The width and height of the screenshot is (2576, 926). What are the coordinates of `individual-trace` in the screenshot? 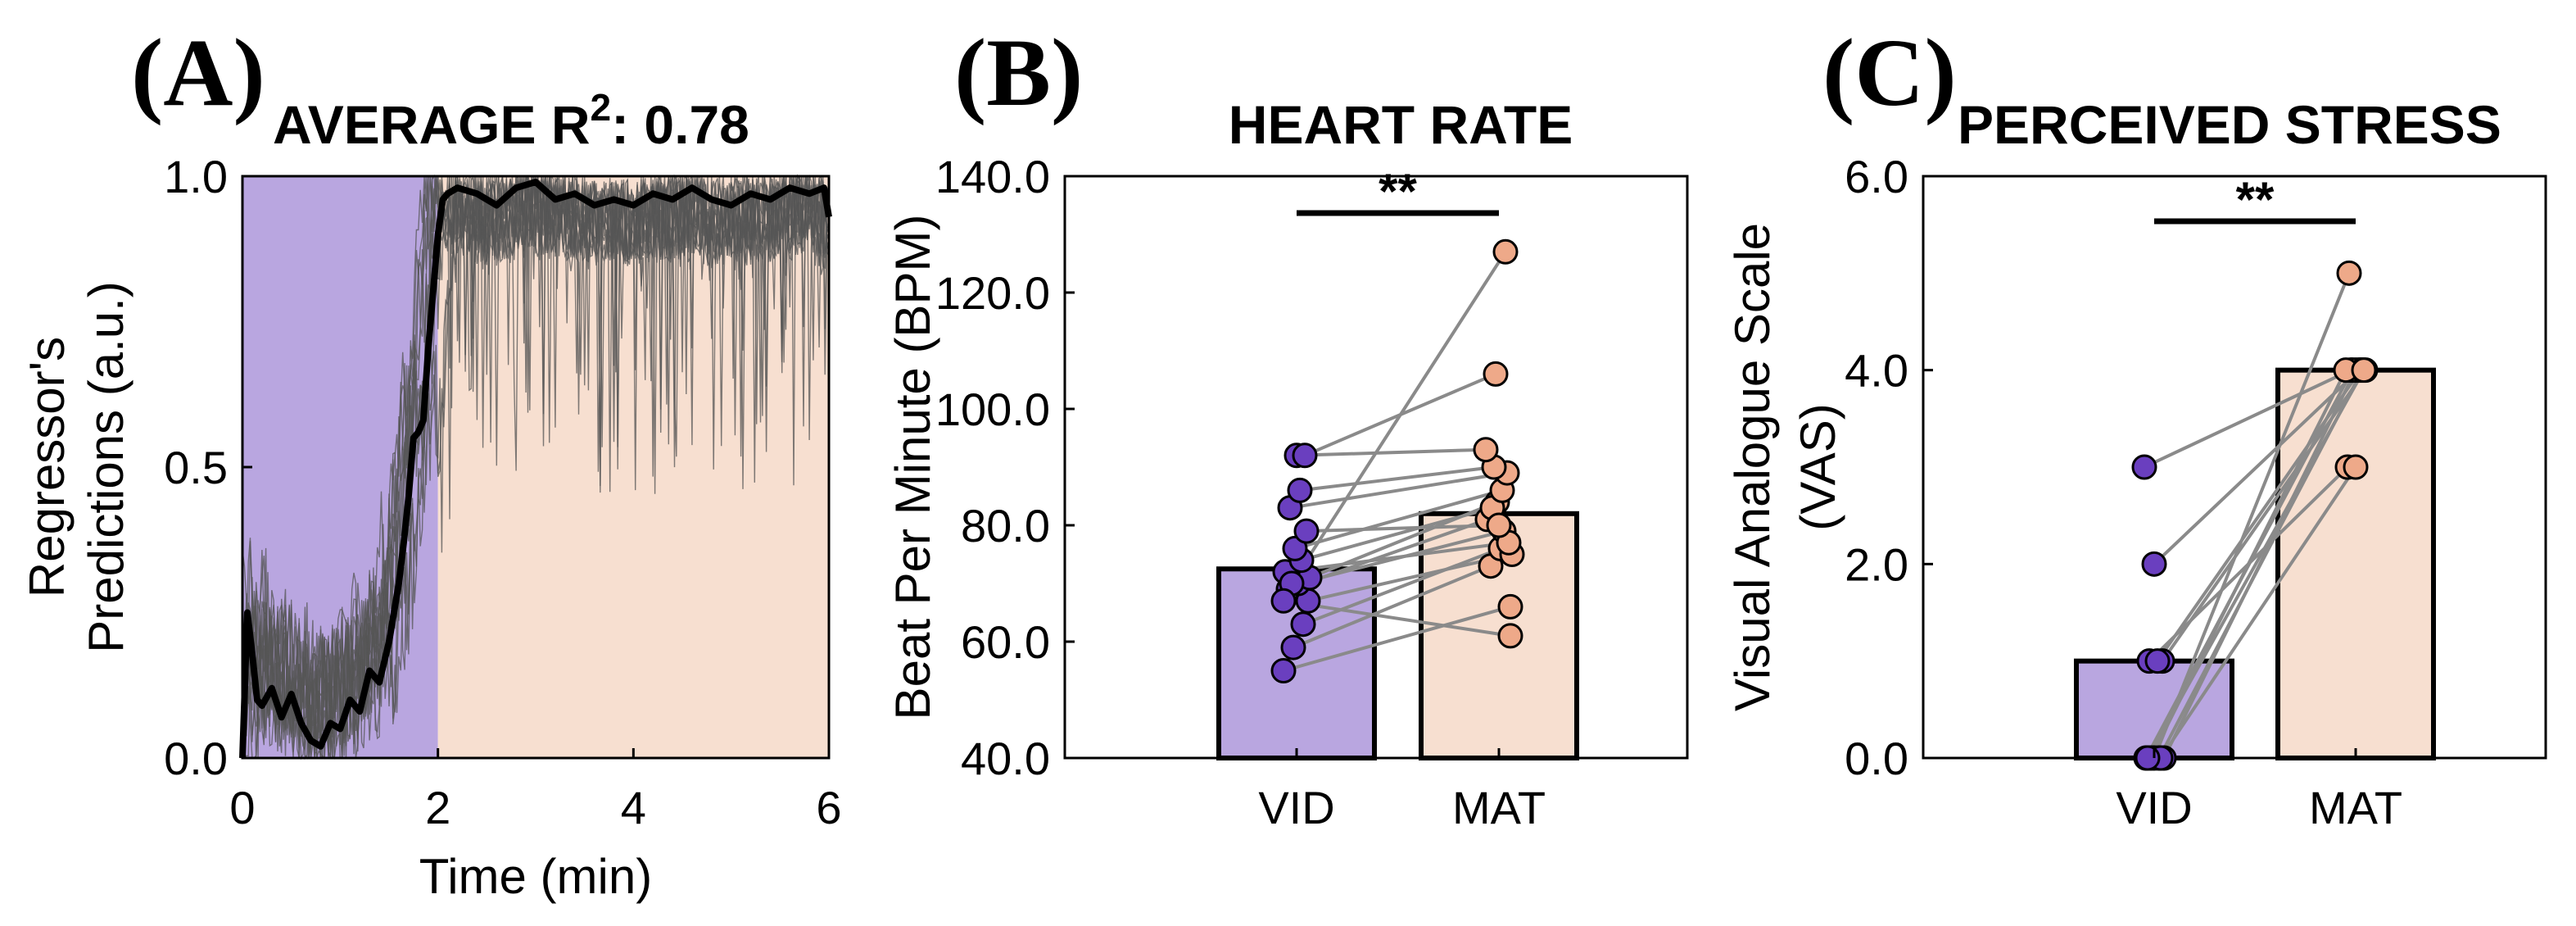 It's located at (536, 467).